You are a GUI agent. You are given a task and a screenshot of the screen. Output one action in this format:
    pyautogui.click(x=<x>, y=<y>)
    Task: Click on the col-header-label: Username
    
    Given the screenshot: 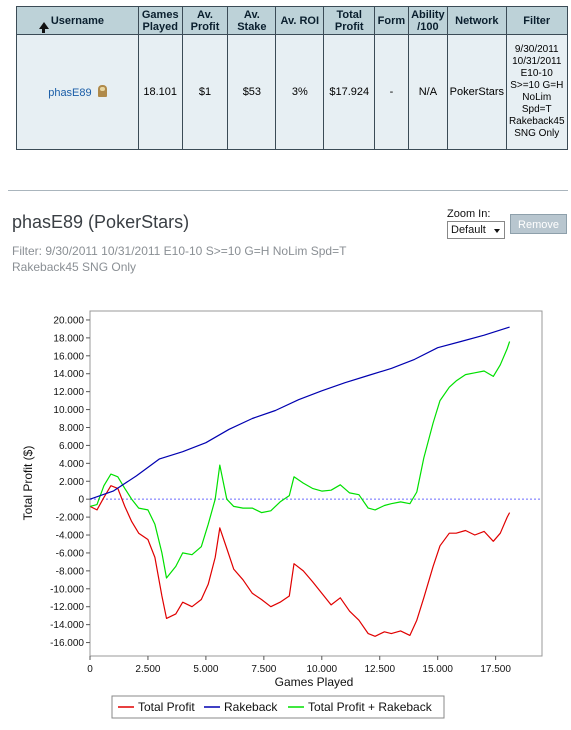 What is the action you would take?
    pyautogui.click(x=77, y=20)
    